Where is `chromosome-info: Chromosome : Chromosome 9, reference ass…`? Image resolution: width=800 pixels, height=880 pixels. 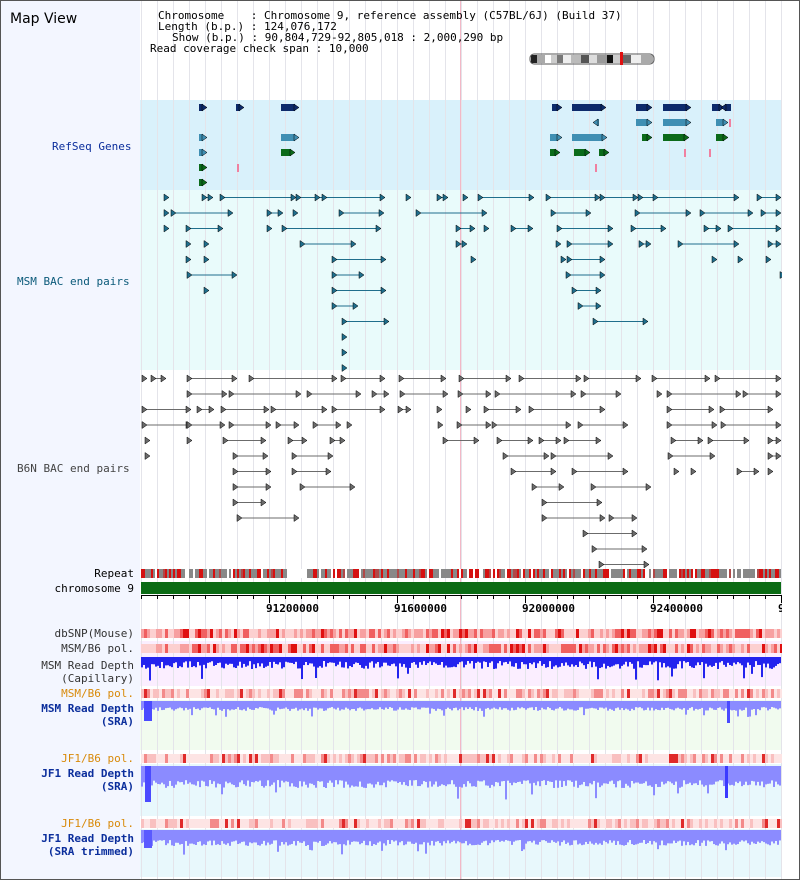 chromosome-info: Chromosome : Chromosome 9, reference ass… is located at coordinates (386, 32).